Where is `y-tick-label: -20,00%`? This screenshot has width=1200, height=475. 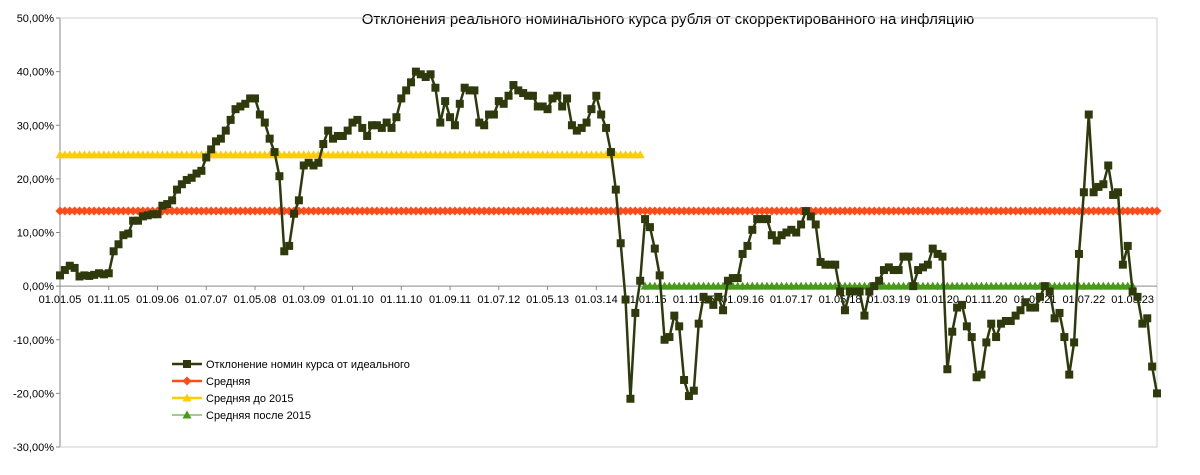 y-tick-label: -20,00% is located at coordinates (33, 394).